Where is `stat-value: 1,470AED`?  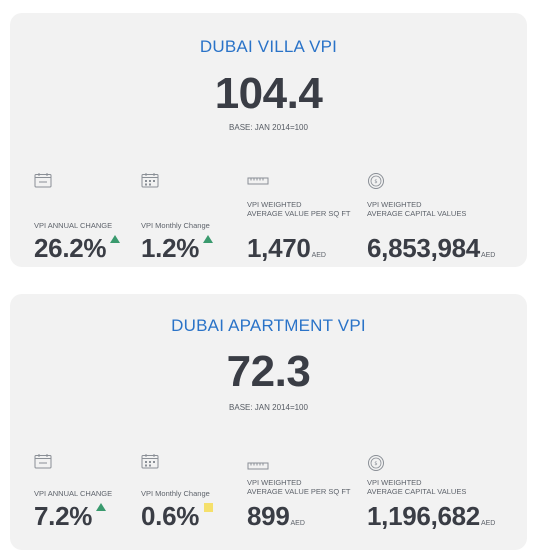
stat-value: 1,470AED is located at coordinates (286, 248).